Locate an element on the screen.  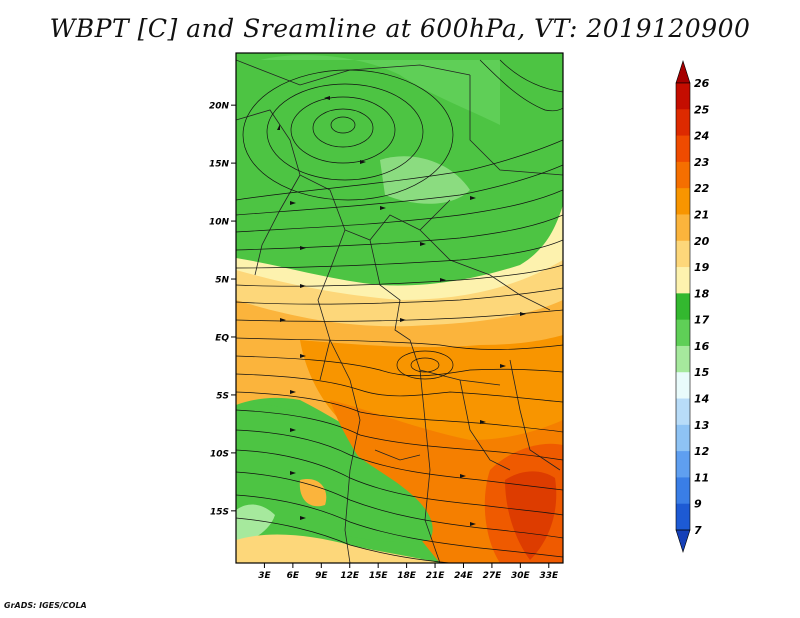
field-light-green-sw is located at coordinates (255, 524).